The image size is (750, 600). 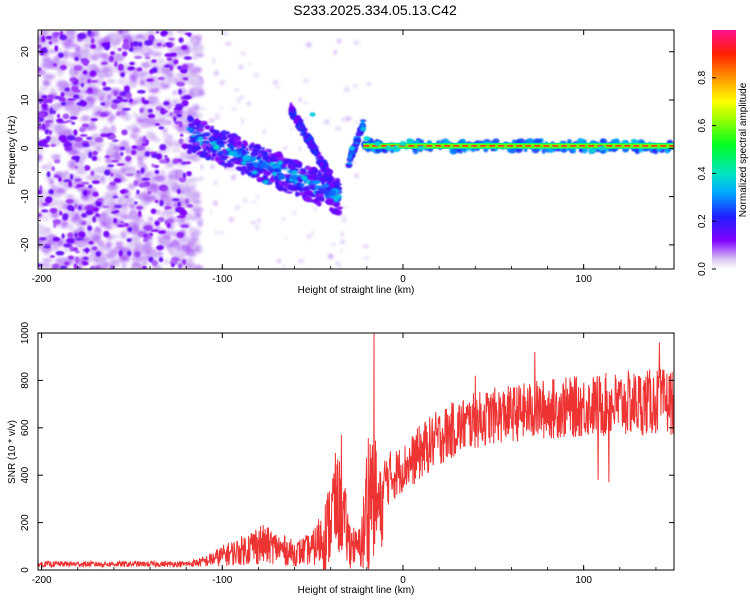 What do you see at coordinates (25, 332) in the screenshot?
I see `snr-y-tick-label: 1000` at bounding box center [25, 332].